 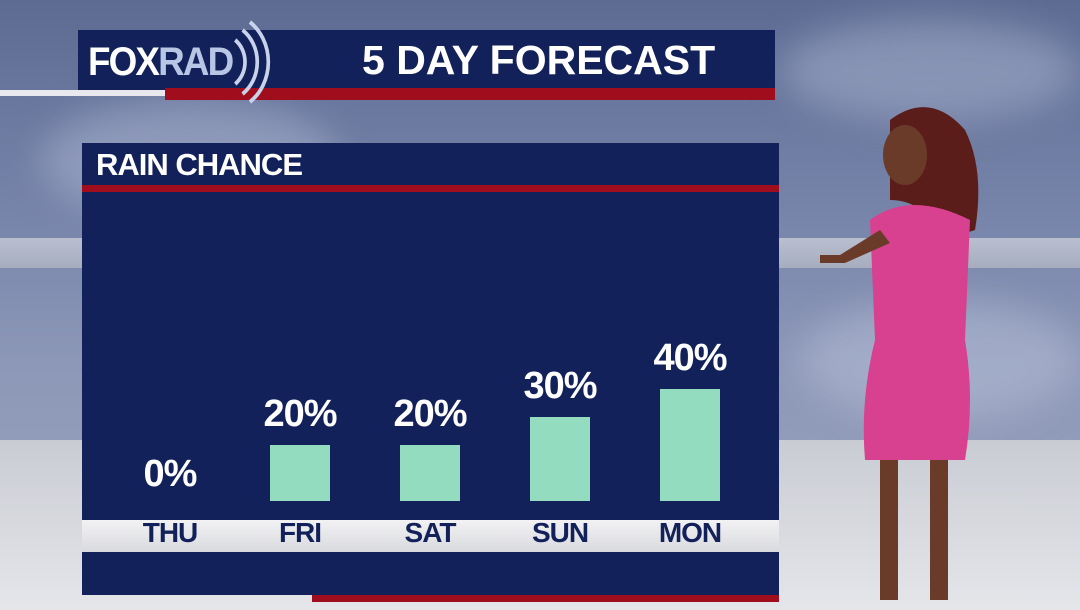 I want to click on page-title: 5 DAY FORECAST, so click(x=539, y=60).